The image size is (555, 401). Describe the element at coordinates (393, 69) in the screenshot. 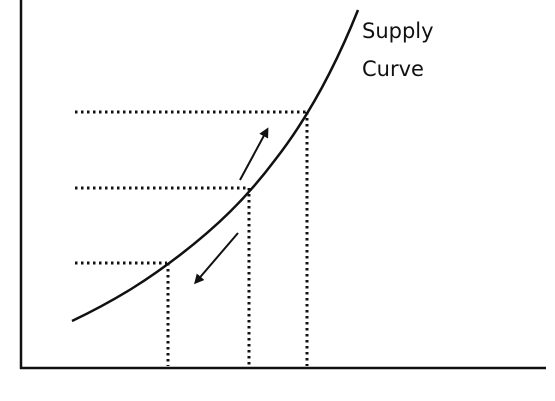

I see `label-line2: Curve` at that location.